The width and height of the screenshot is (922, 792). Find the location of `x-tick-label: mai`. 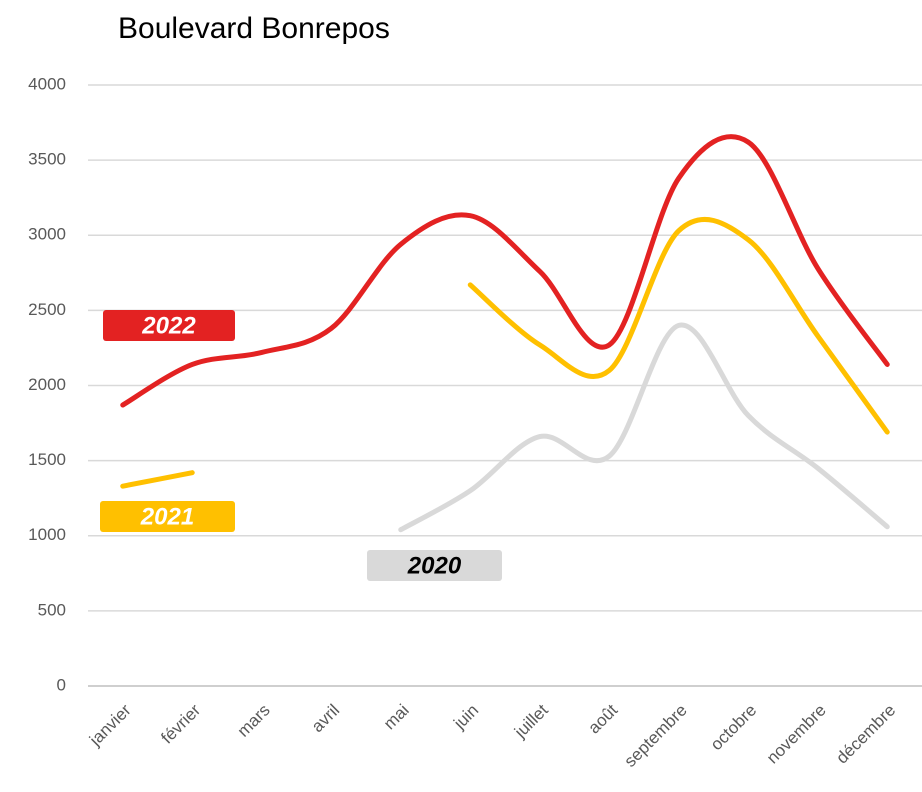

x-tick-label: mai is located at coordinates (396, 717).